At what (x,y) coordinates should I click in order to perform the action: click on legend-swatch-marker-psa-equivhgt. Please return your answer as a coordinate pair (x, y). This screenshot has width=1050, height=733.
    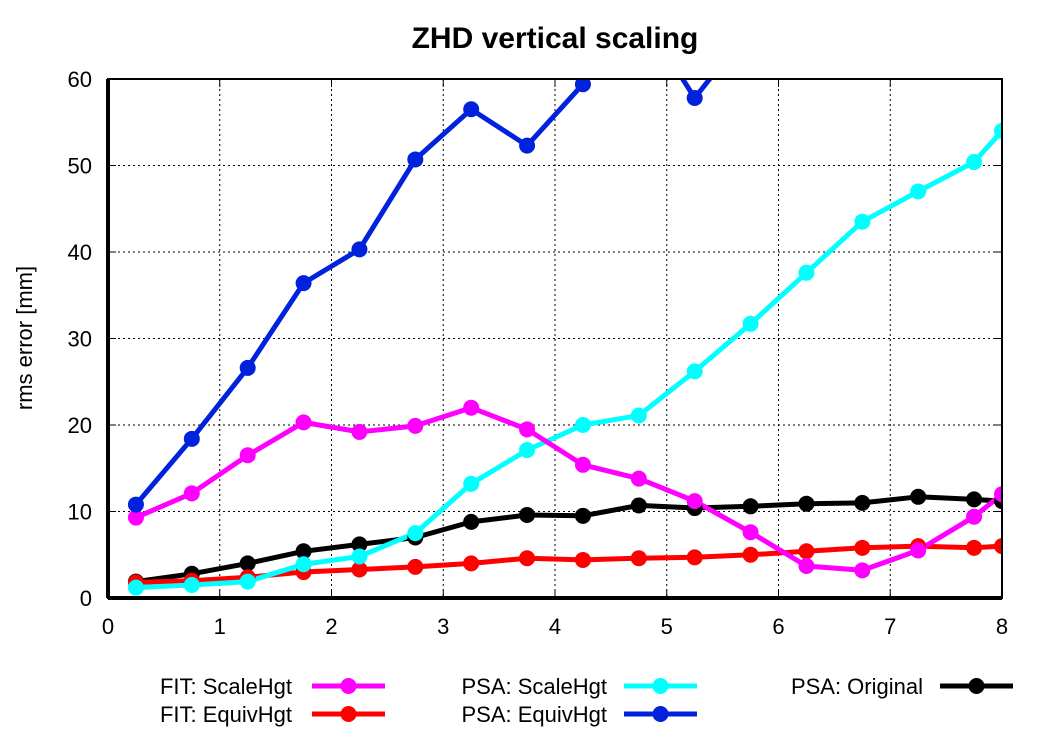
    Looking at the image, I should click on (660, 714).